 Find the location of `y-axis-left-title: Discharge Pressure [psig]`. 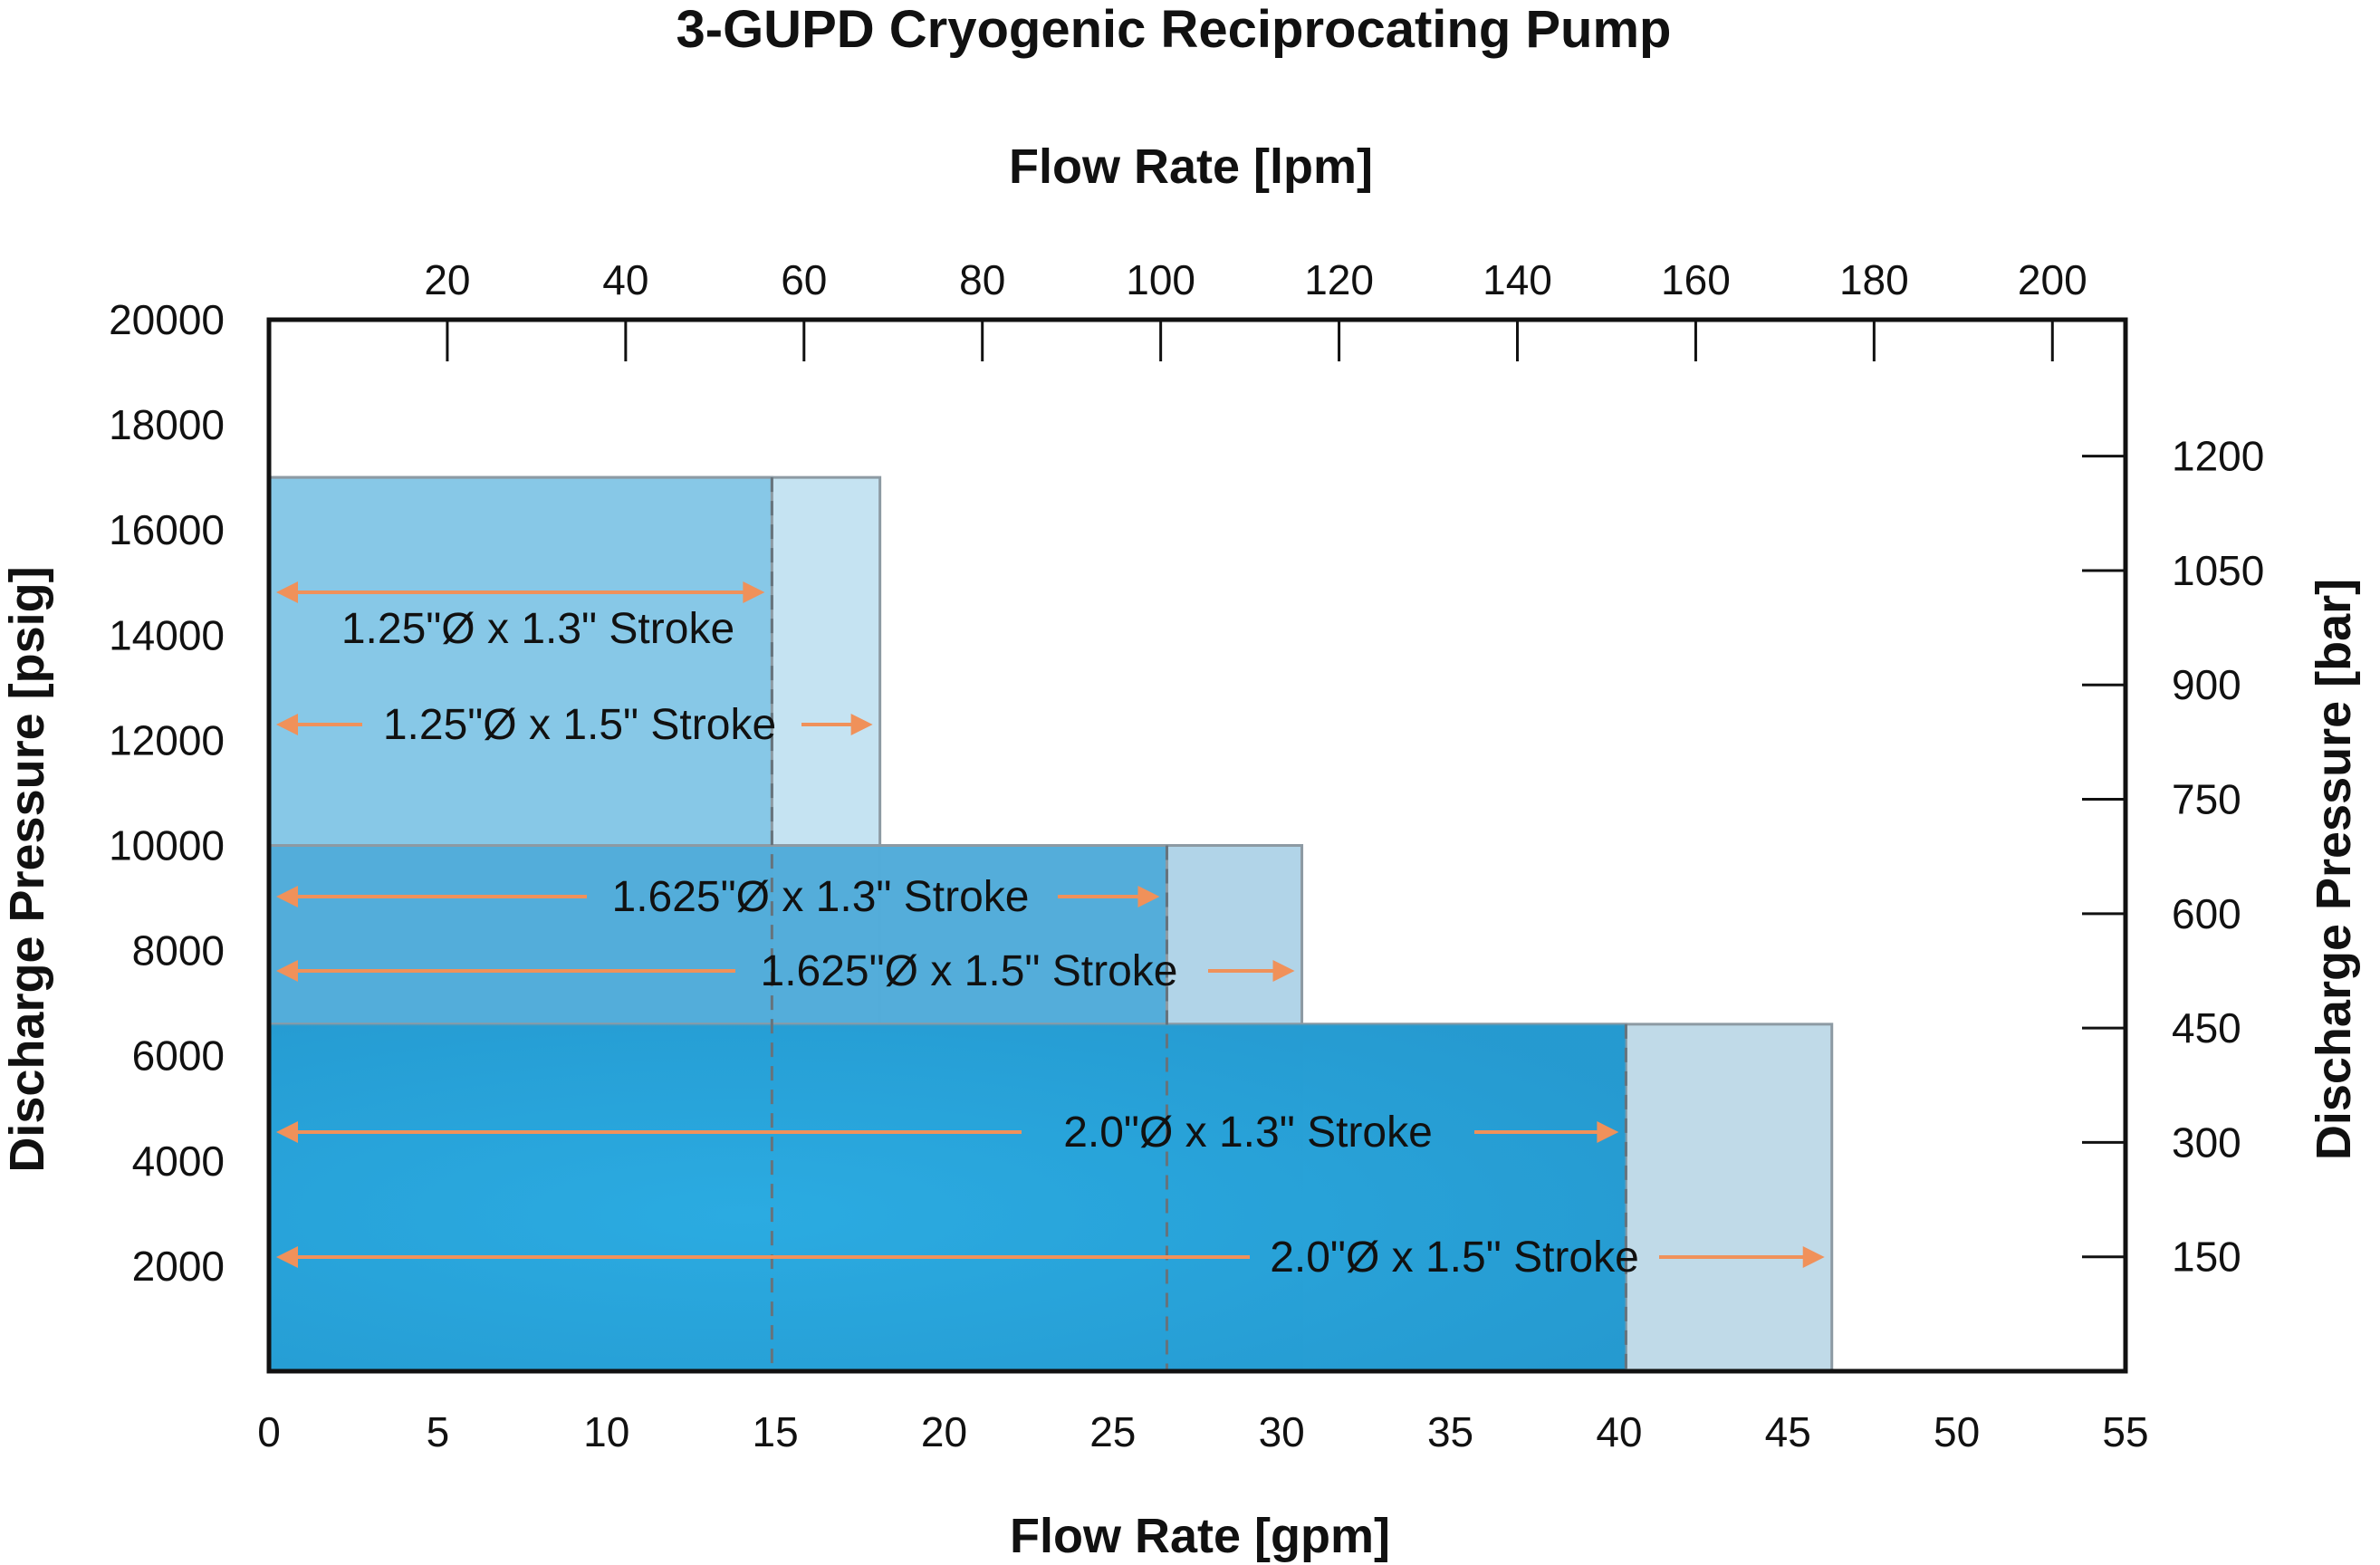

y-axis-left-title: Discharge Pressure [psig] is located at coordinates (27, 869).